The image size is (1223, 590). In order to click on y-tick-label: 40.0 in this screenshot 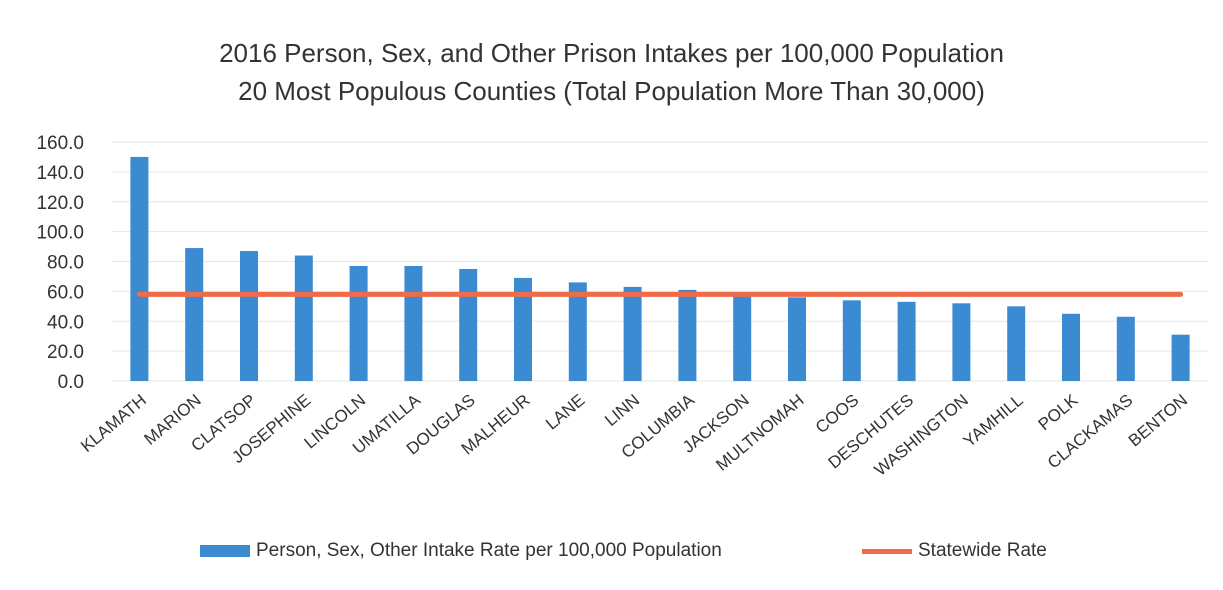, I will do `click(65, 322)`.